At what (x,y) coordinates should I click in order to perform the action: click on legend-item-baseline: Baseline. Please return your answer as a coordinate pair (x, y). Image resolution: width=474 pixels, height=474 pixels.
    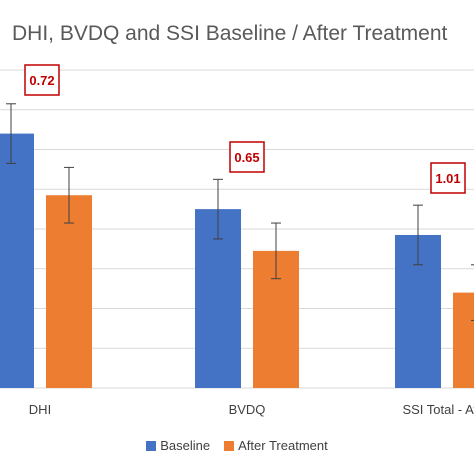
    Looking at the image, I should click on (178, 445).